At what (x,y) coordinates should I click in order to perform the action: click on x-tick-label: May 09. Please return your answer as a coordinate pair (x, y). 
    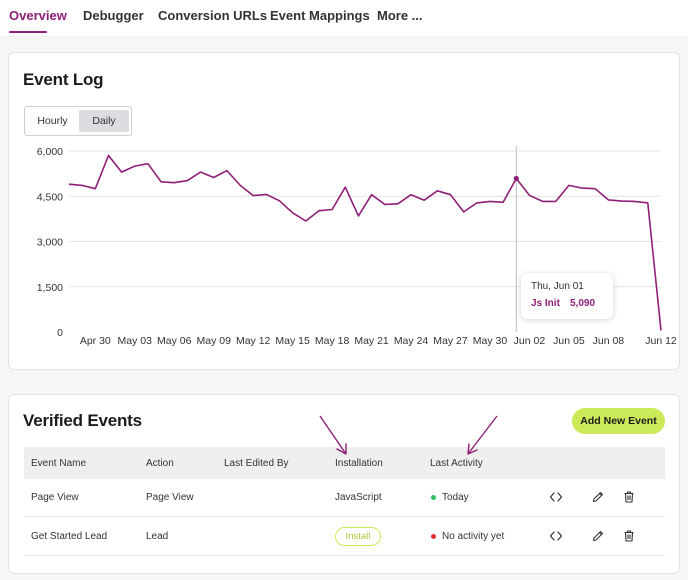
    Looking at the image, I should click on (213, 341).